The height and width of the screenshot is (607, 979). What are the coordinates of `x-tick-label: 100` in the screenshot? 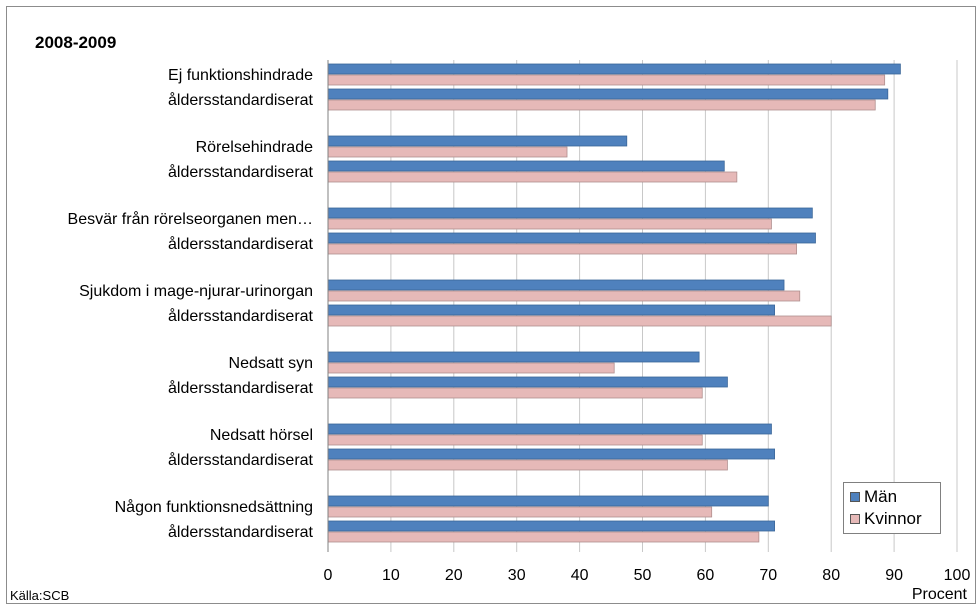 It's located at (957, 575).